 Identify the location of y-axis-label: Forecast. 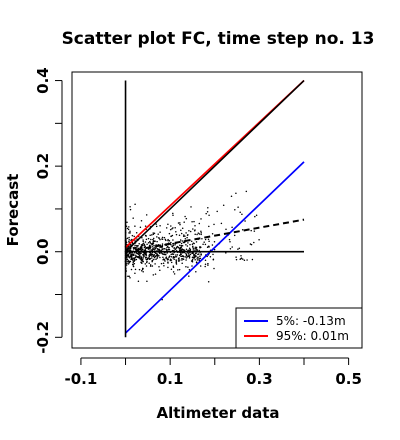
(13, 210).